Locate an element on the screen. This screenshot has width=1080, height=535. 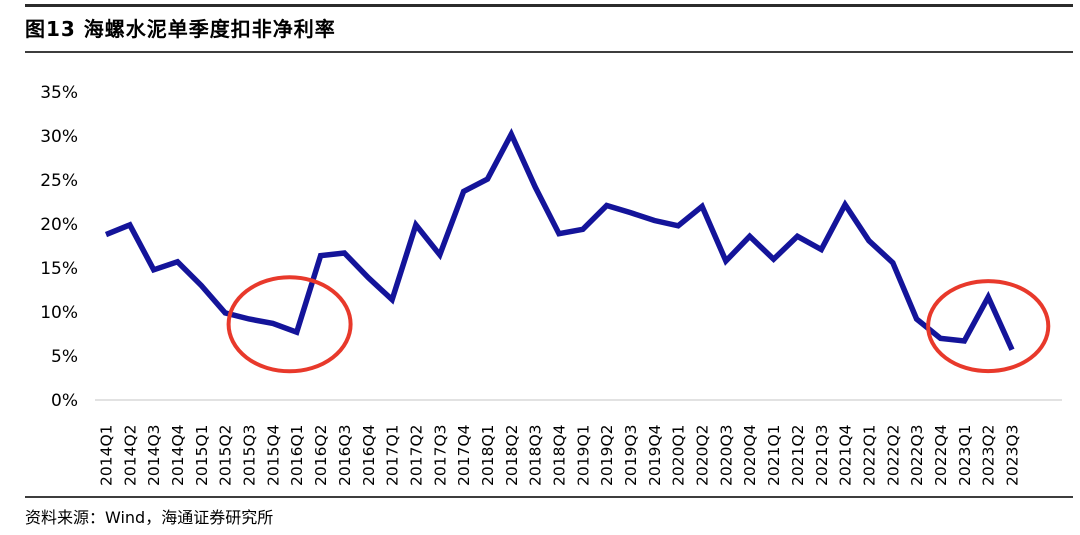
x-axis-tick-label: 2019Q2 is located at coordinates (607, 455).